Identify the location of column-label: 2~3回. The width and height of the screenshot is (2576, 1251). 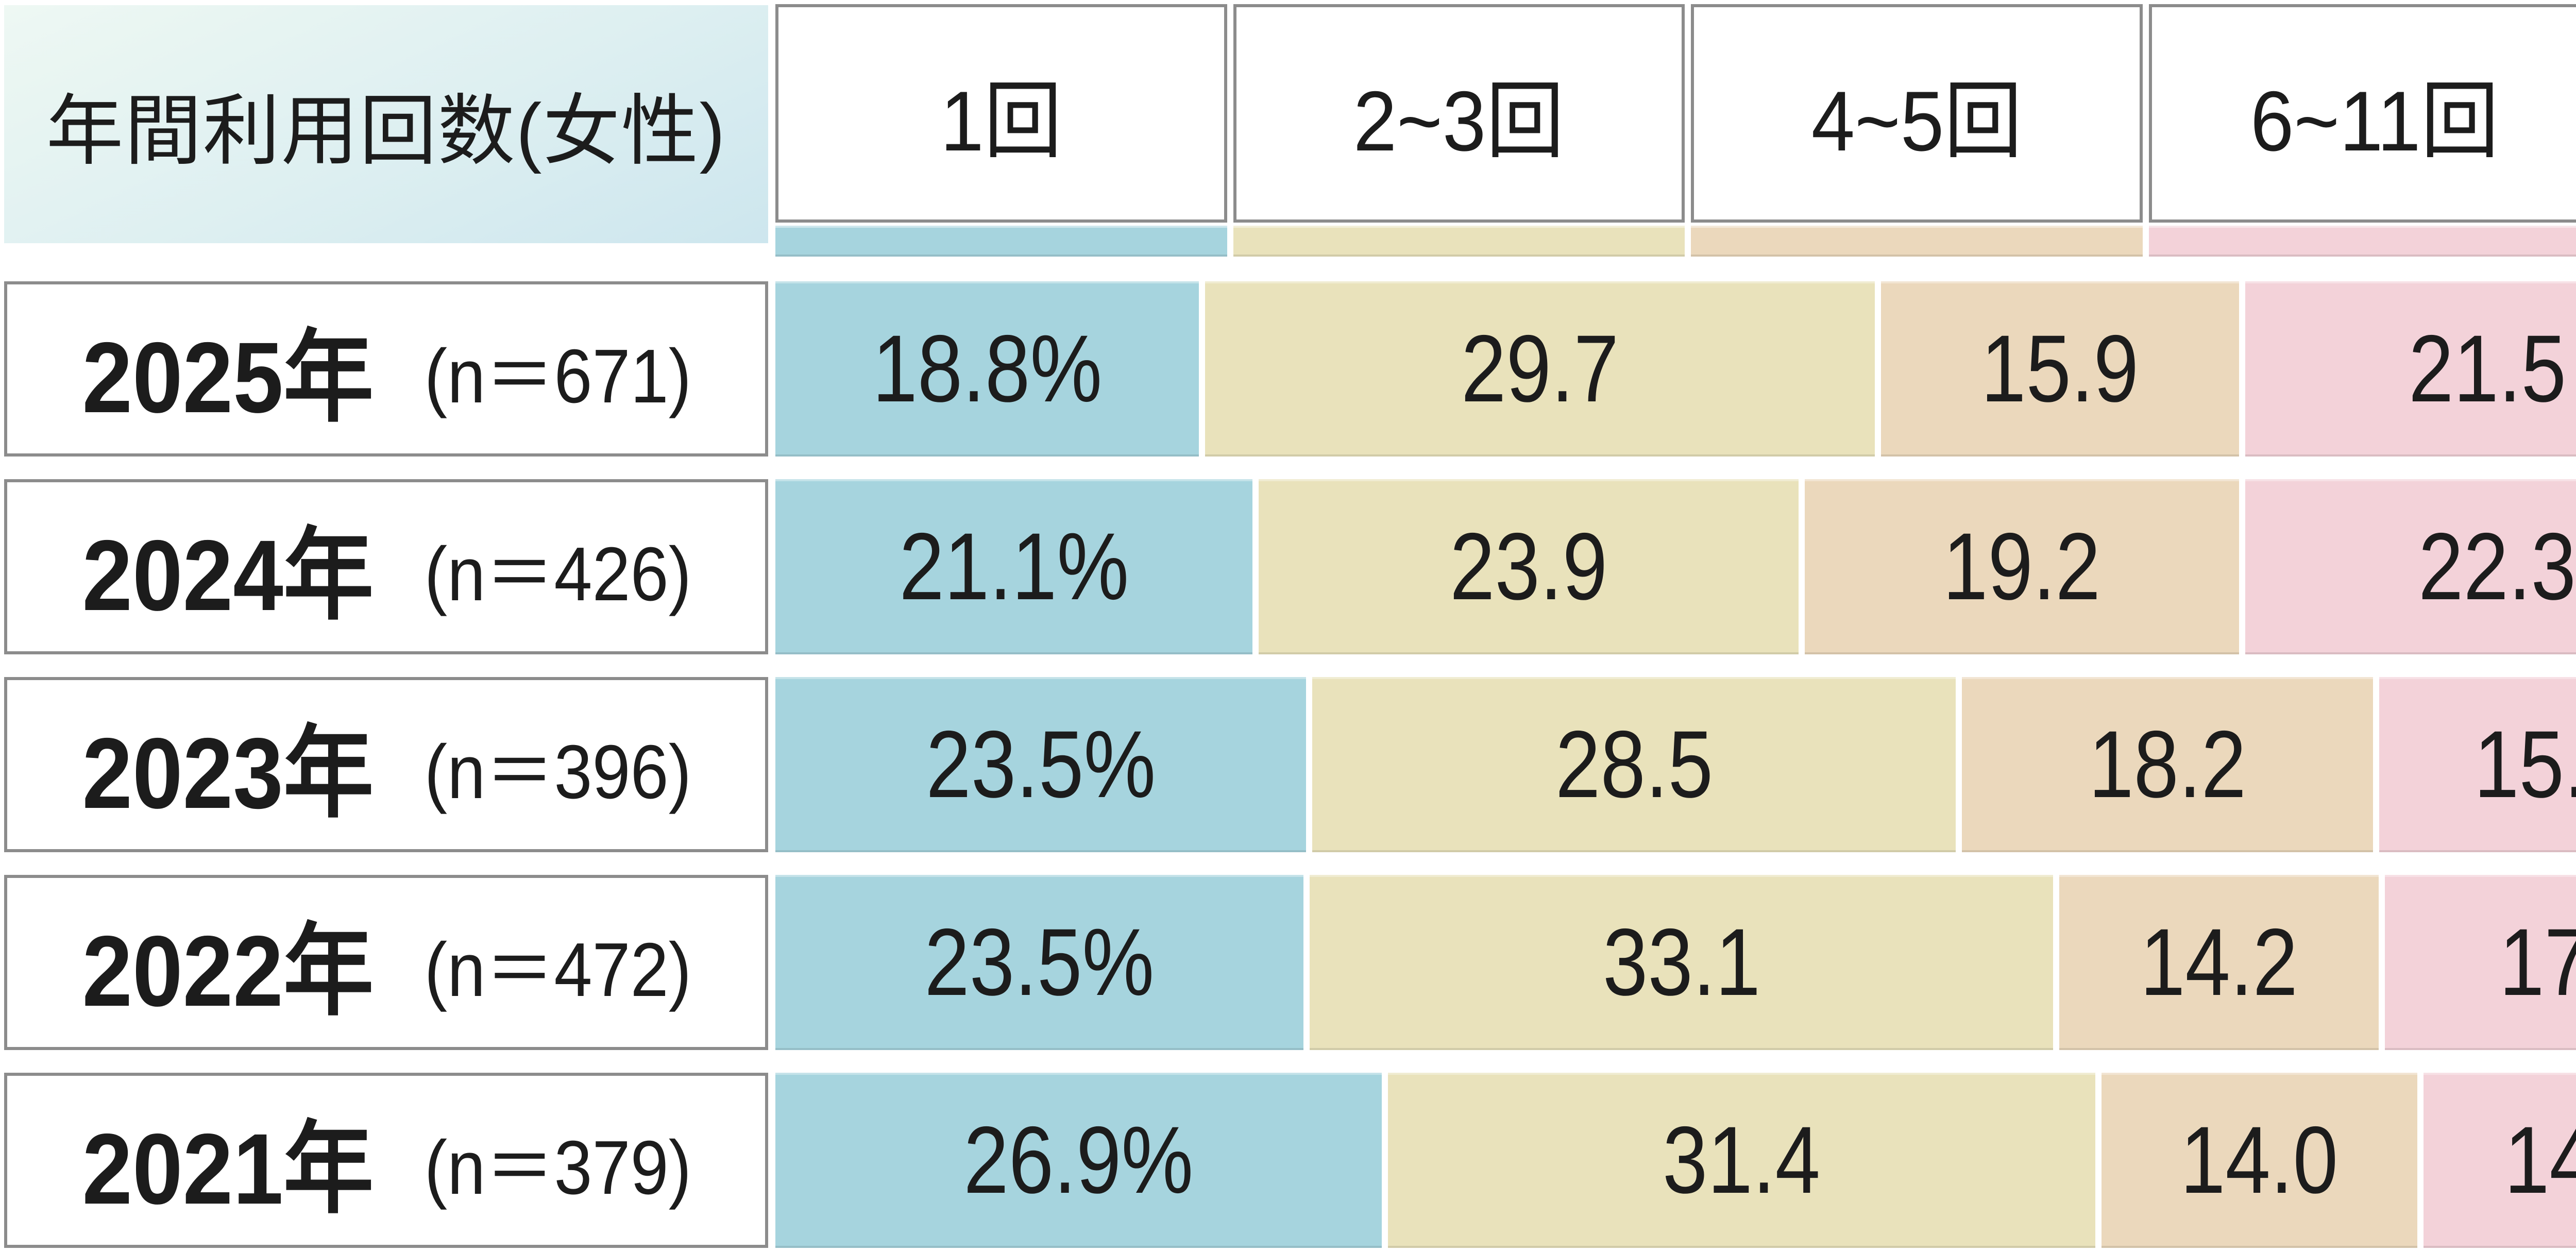
(1459, 121).